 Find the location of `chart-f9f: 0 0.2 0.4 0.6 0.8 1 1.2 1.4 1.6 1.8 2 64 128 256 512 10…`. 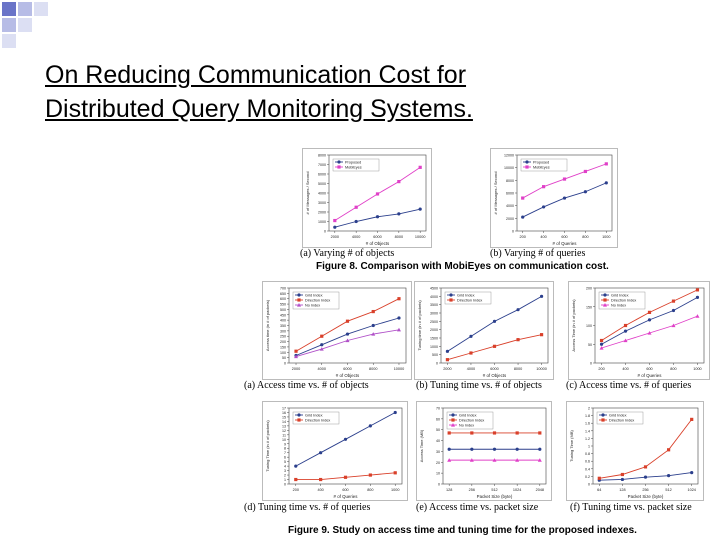

chart-f9f: 0 0.2 0.4 0.6 0.8 1 1.2 1.4 1.6 1.8 2 64 128 256 512 10… is located at coordinates (635, 451).